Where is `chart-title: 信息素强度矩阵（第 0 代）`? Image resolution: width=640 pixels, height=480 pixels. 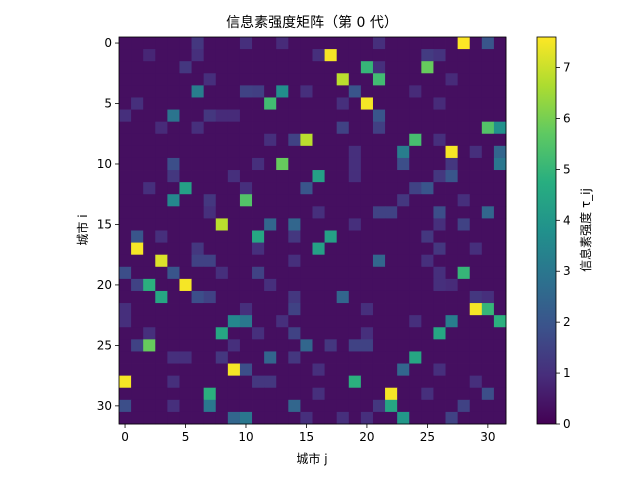 chart-title: 信息素强度矩阵（第 0 代） is located at coordinates (312, 22).